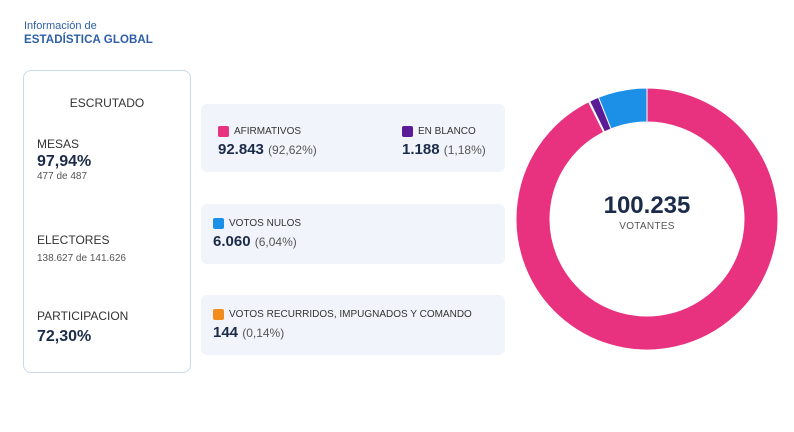 The height and width of the screenshot is (432, 794). Describe the element at coordinates (64, 336) in the screenshot. I see `participacion-value: 72,30%` at that location.